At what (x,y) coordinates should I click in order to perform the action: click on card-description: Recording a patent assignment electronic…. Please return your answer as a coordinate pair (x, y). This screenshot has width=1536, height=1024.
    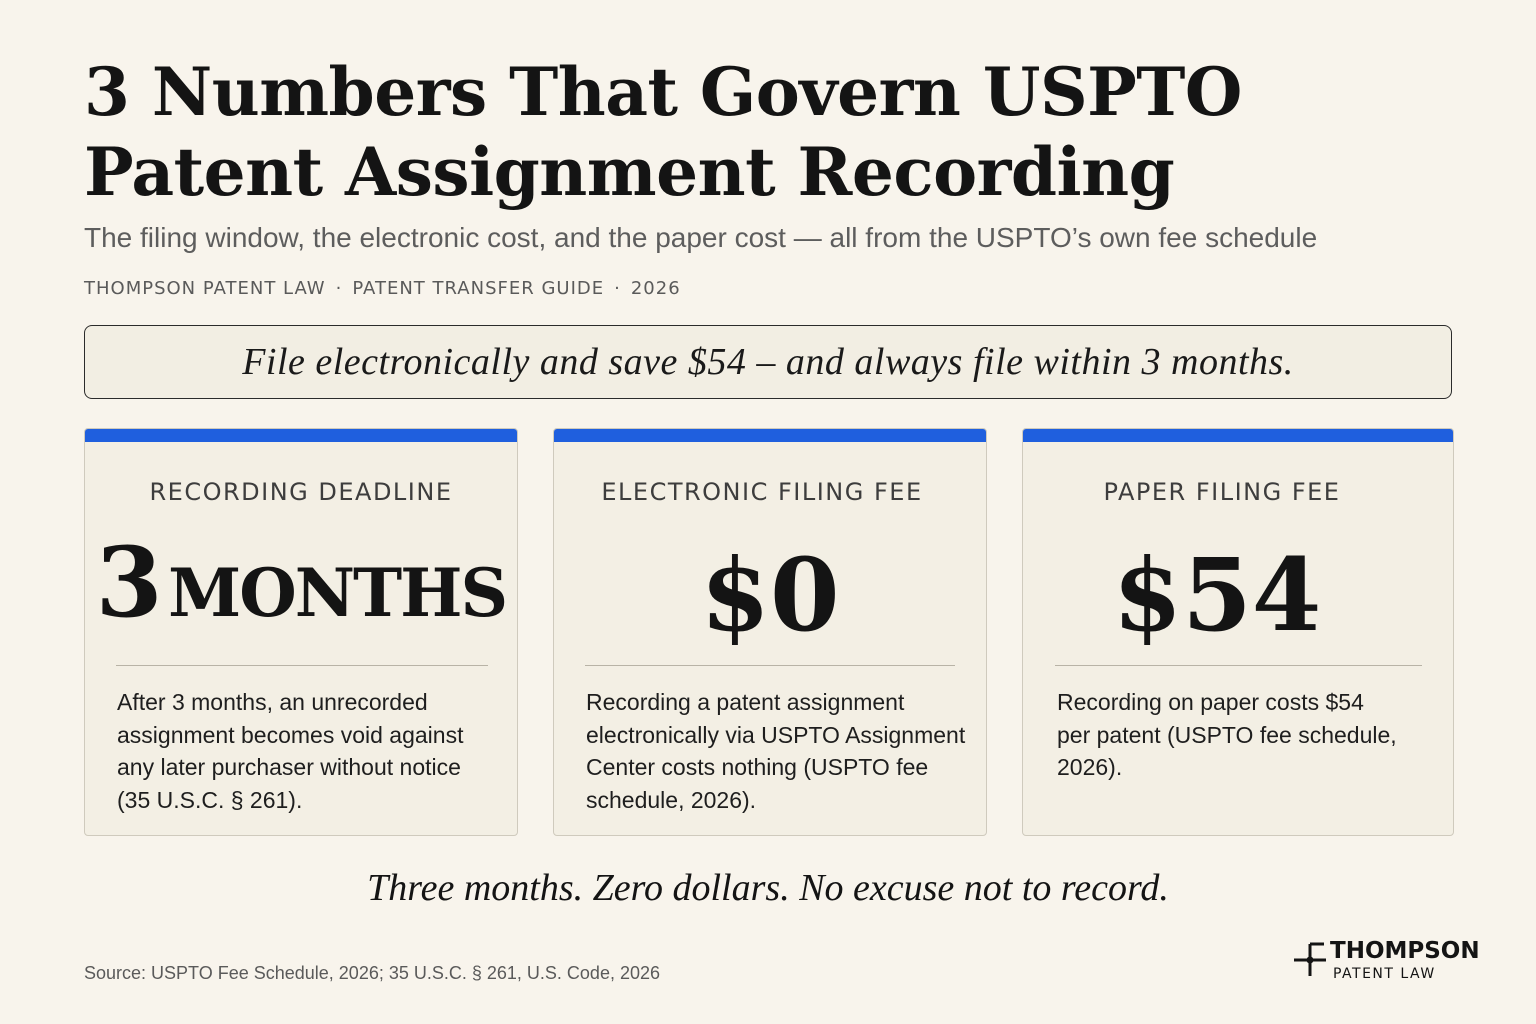
    Looking at the image, I should click on (776, 751).